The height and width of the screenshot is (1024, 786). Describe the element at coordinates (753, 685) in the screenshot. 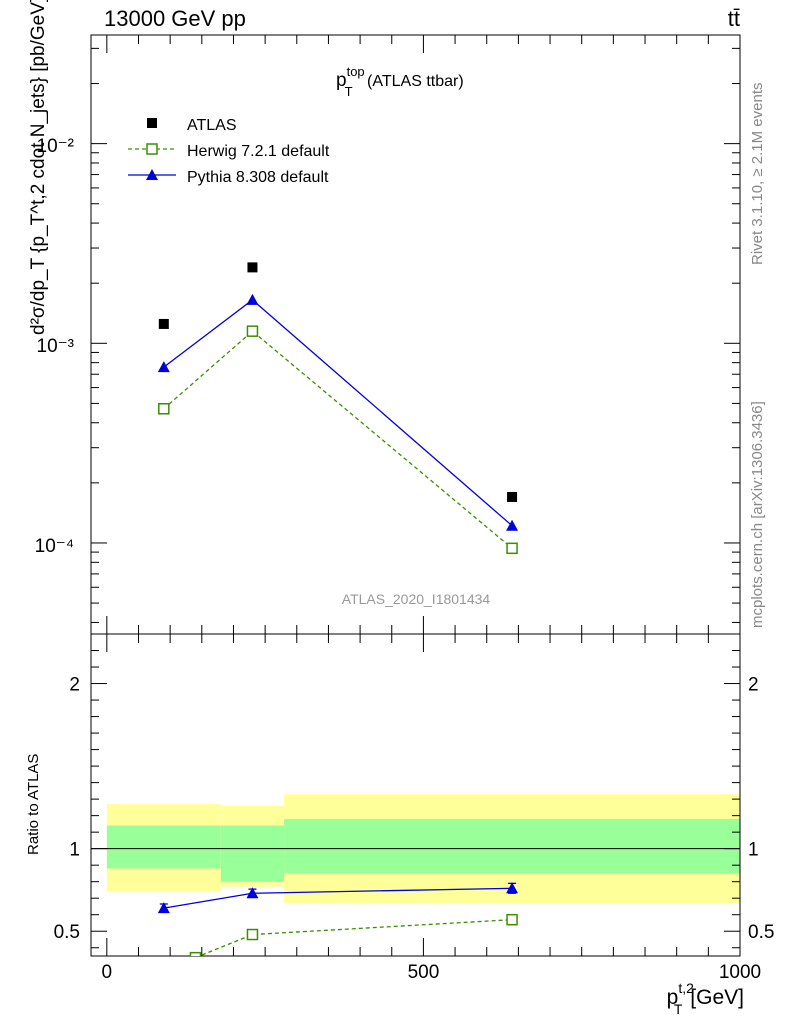

I see `ratio-y-tick-label-right-2: 2` at that location.